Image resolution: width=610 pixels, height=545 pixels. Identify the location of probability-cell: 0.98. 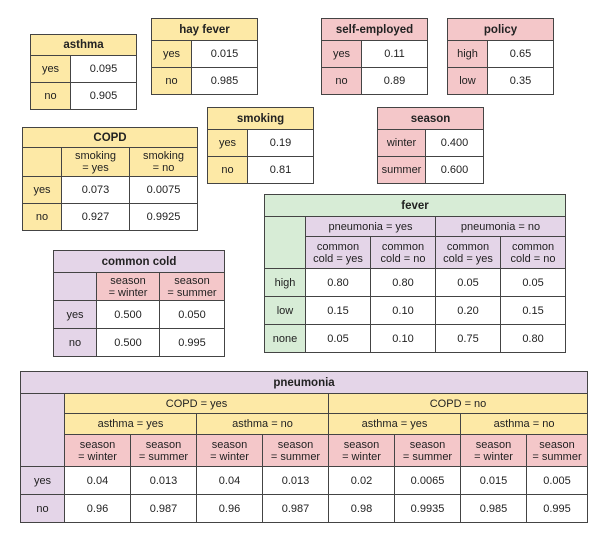
(361, 508).